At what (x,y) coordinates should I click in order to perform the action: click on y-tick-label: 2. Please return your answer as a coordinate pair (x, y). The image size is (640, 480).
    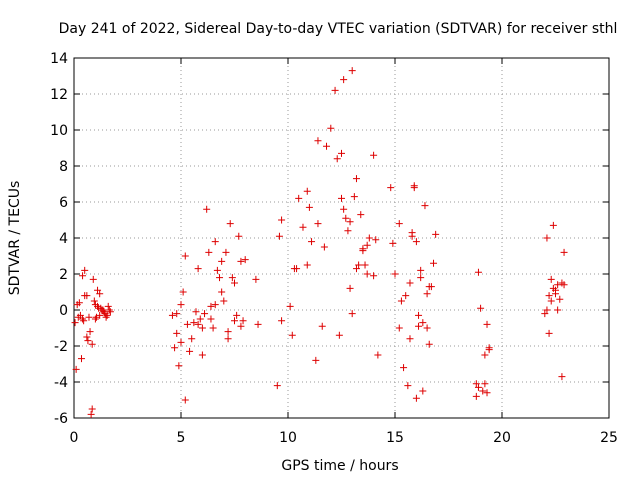
    Looking at the image, I should click on (63, 275).